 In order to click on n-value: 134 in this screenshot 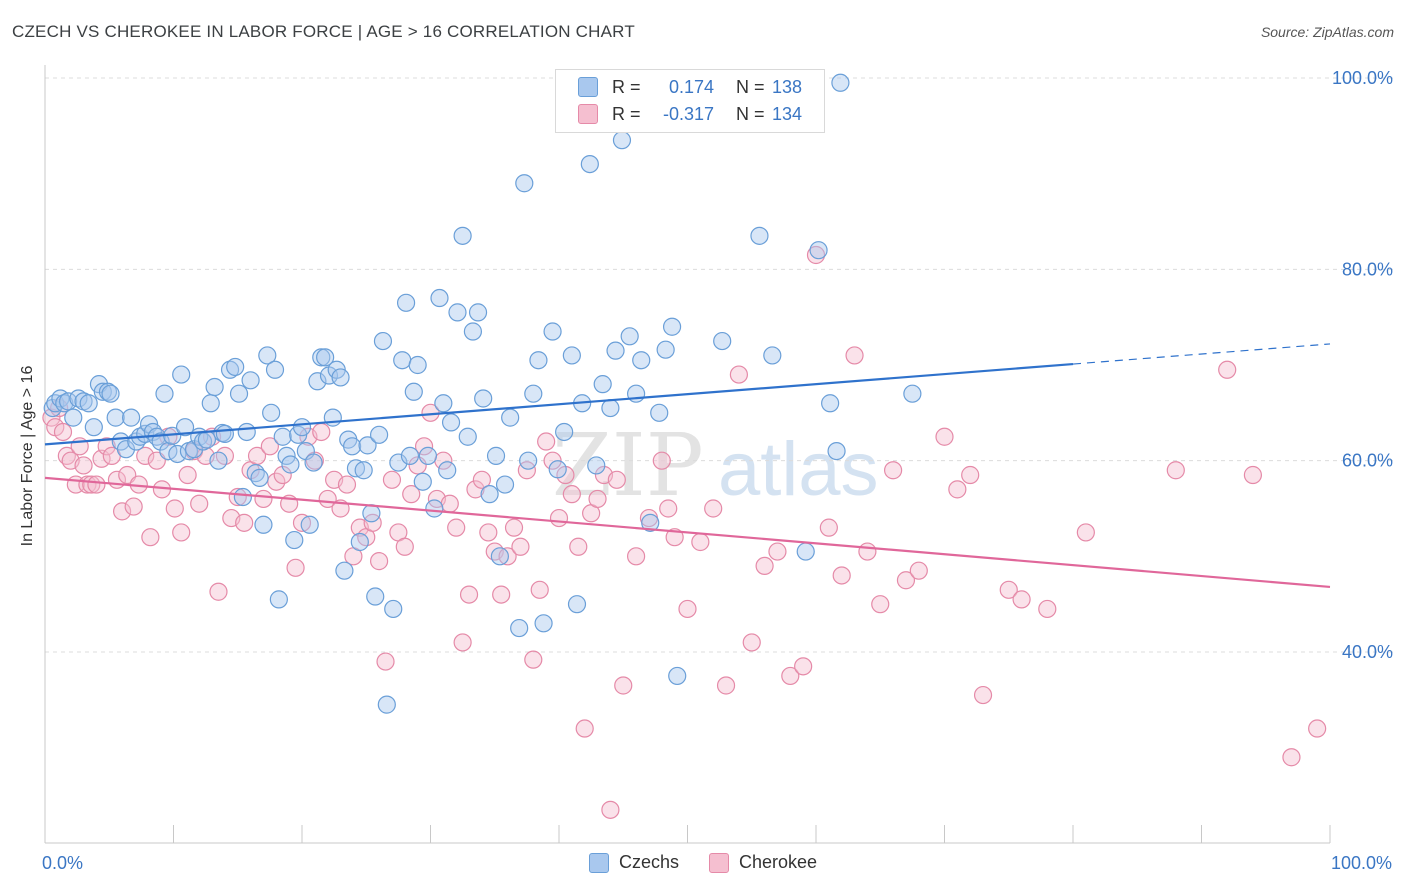, I will do `click(787, 113)`.